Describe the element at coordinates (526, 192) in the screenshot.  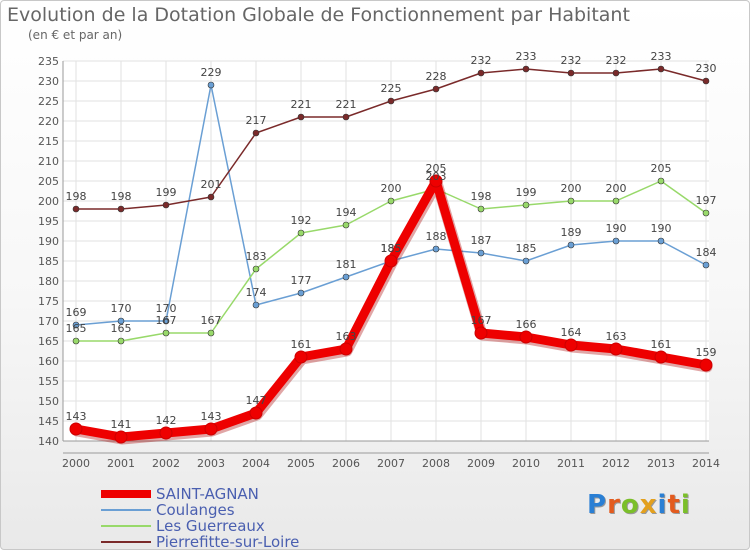
I see `data-label-les-guerreaux-2010: 199` at that location.